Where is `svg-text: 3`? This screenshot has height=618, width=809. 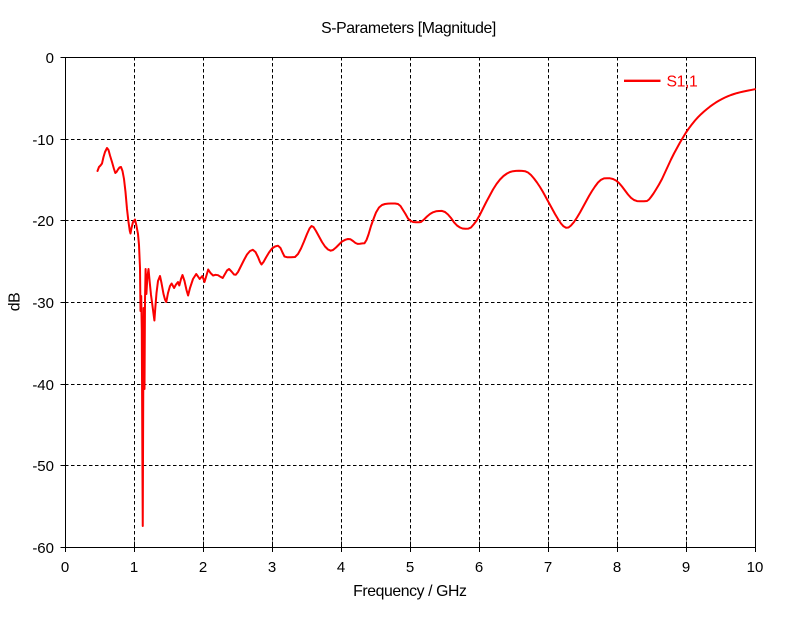
svg-text: 3 is located at coordinates (272, 567).